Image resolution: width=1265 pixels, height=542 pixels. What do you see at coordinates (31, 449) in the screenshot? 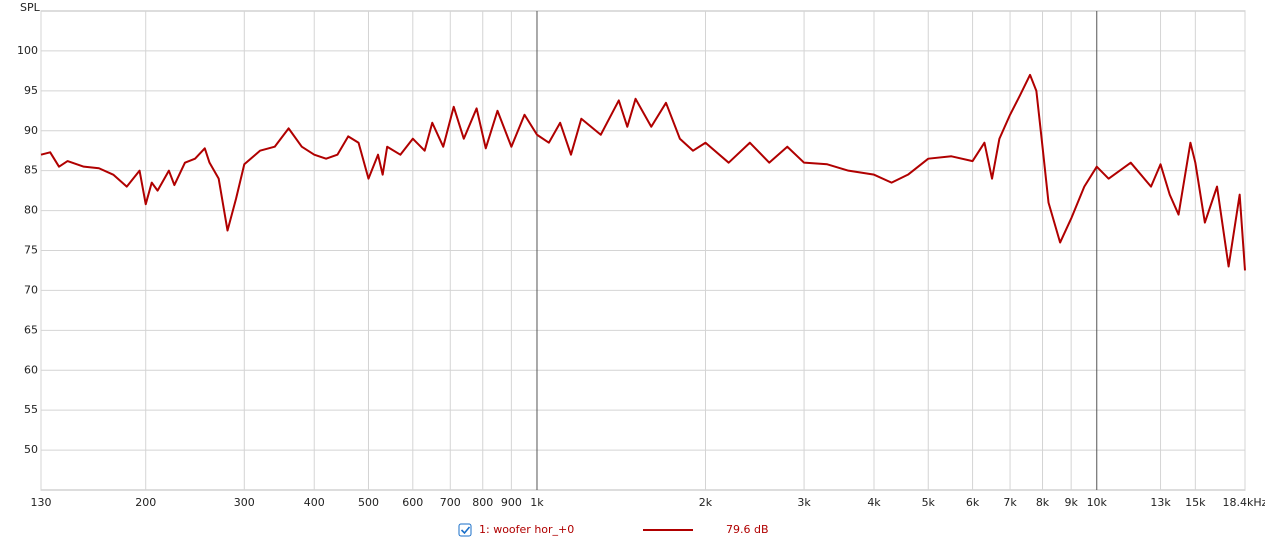
I see `y-tick-label: 50` at bounding box center [31, 449].